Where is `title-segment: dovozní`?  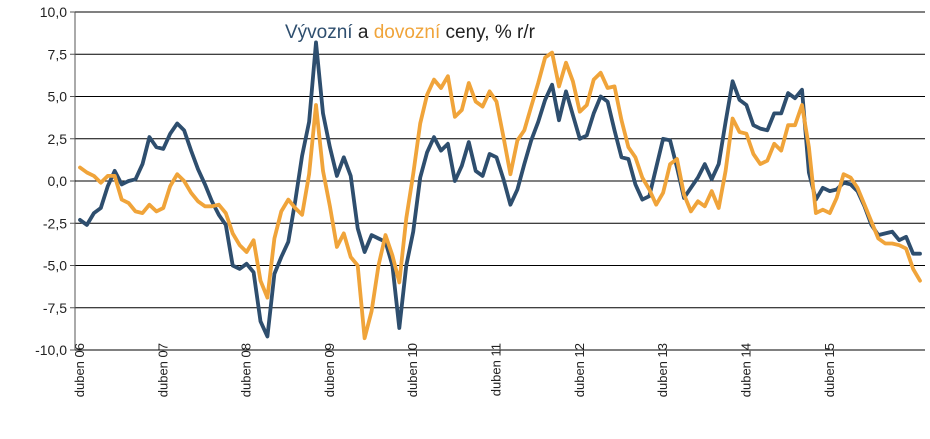 title-segment: dovozní is located at coordinates (407, 32).